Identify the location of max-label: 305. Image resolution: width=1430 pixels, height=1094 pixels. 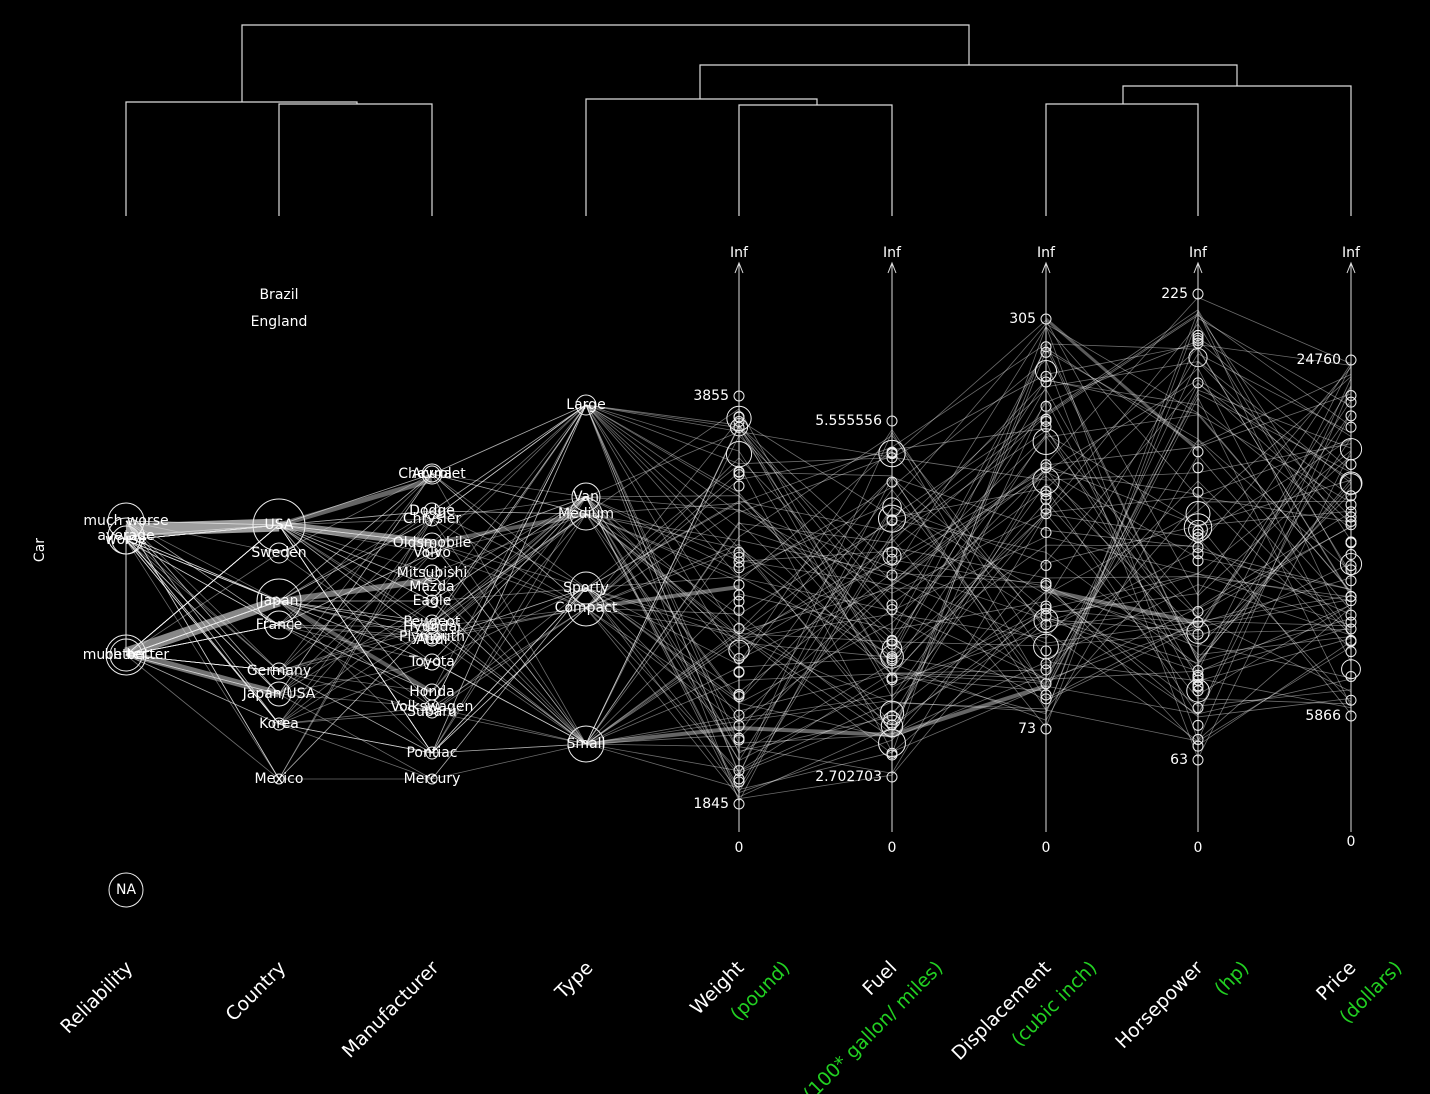
(1022, 319).